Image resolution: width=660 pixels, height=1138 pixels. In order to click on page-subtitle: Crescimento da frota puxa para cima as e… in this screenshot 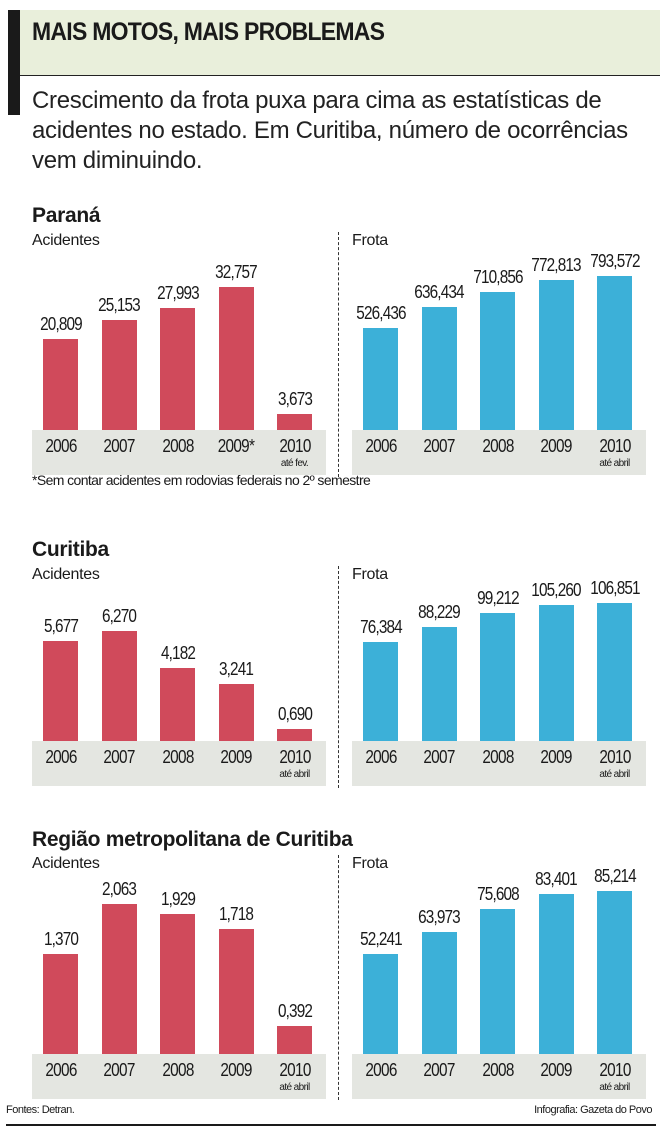, I will do `click(330, 130)`.